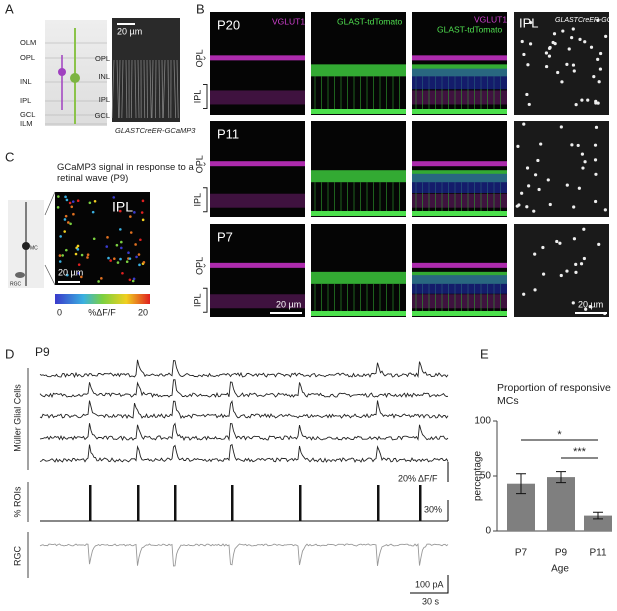 This screenshot has height=611, width=617. I want to click on y-tick-label: 0, so click(488, 531).